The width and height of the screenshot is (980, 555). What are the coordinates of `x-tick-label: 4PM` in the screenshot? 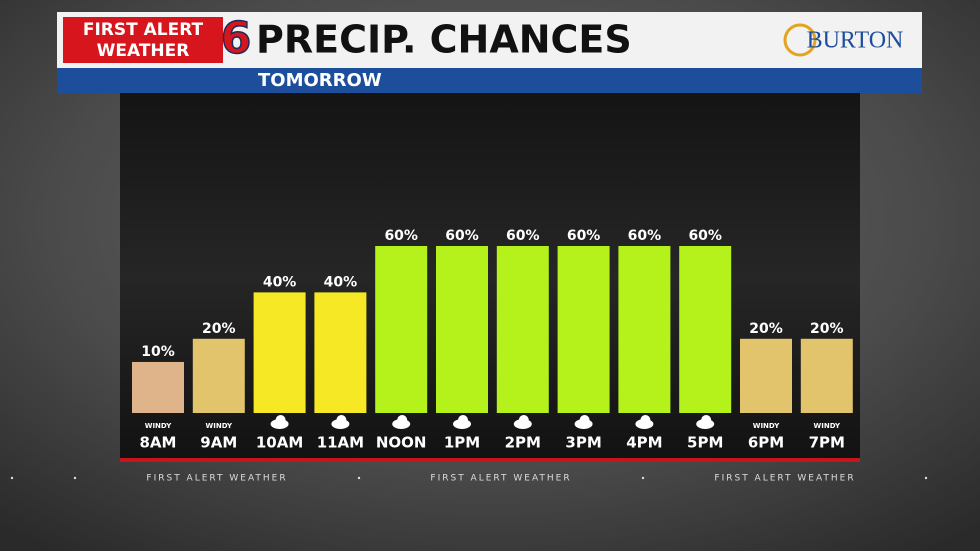 It's located at (644, 443).